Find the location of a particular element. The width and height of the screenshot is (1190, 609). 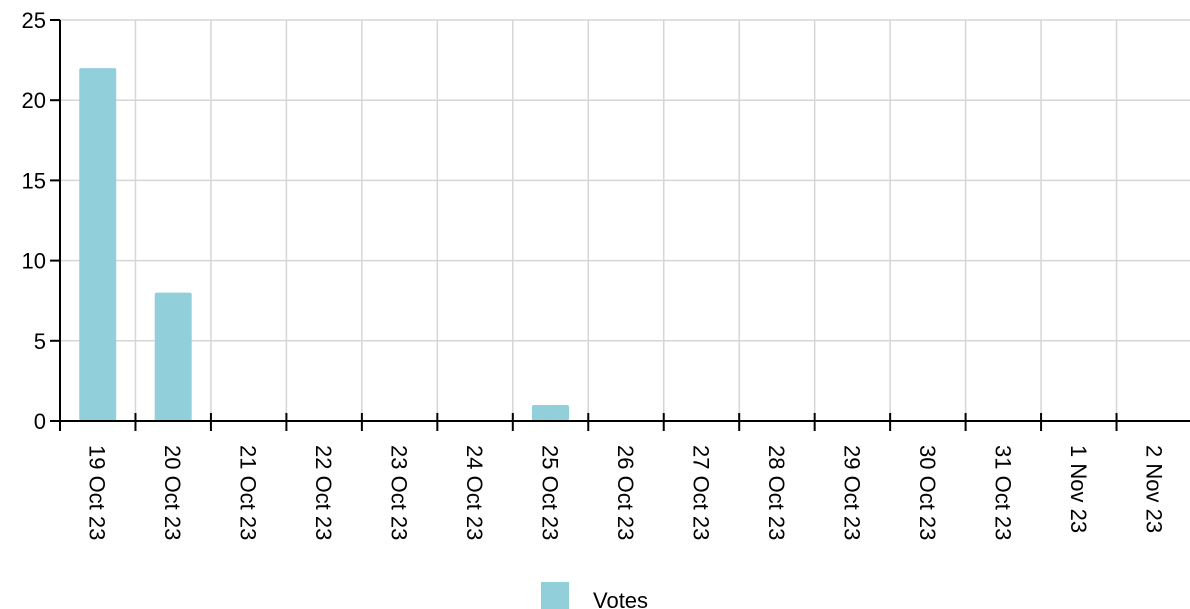

y-tick-labels: 0 5 10 15 20 25 is located at coordinates (34, 221).